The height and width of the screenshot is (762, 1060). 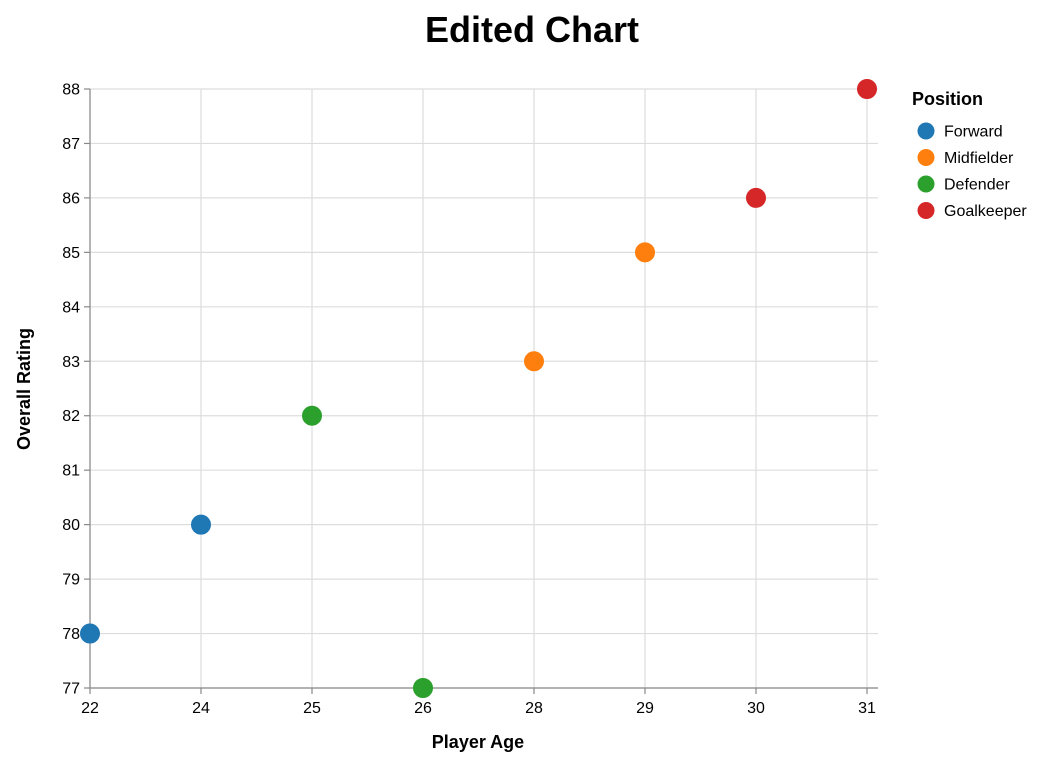 I want to click on x-tick-label: 25, so click(x=312, y=708).